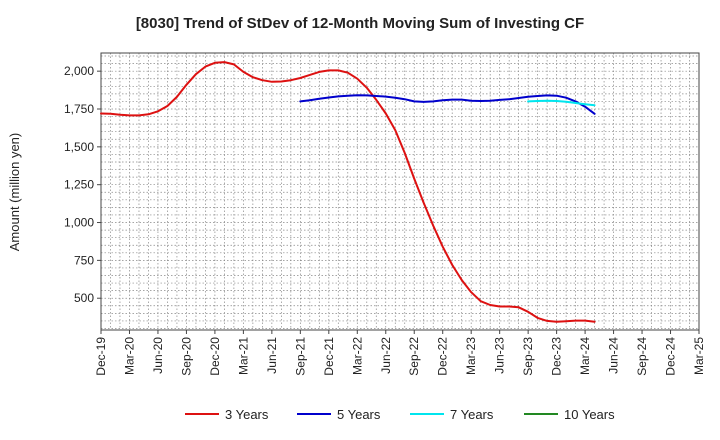 The height and width of the screenshot is (440, 720). What do you see at coordinates (14, 192) in the screenshot?
I see `y-axis-label: Amount (million yen)` at bounding box center [14, 192].